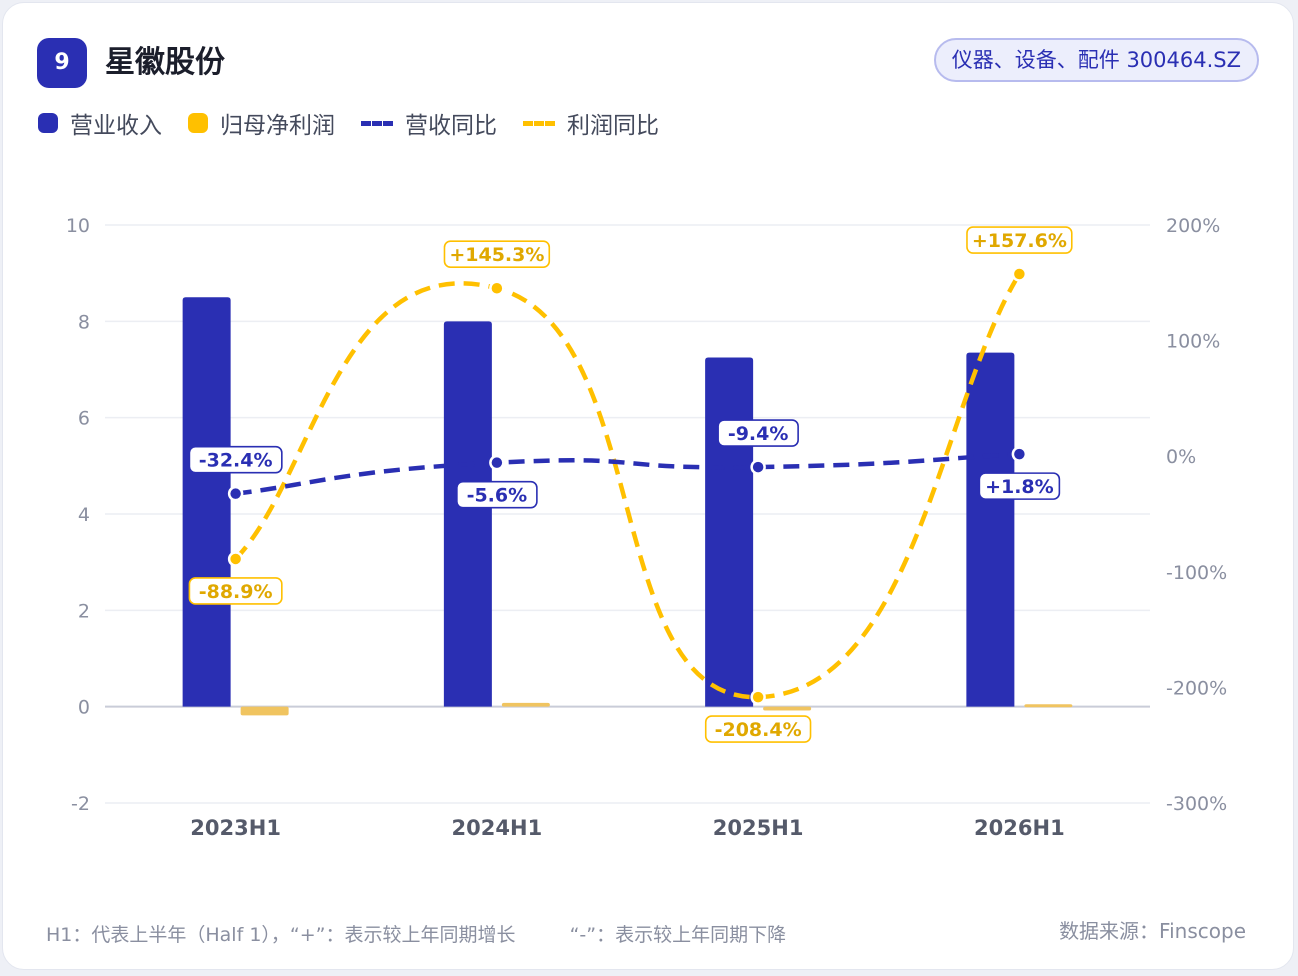 The height and width of the screenshot is (976, 1298). What do you see at coordinates (84, 611) in the screenshot?
I see `y-left-tick-label: 2` at bounding box center [84, 611].